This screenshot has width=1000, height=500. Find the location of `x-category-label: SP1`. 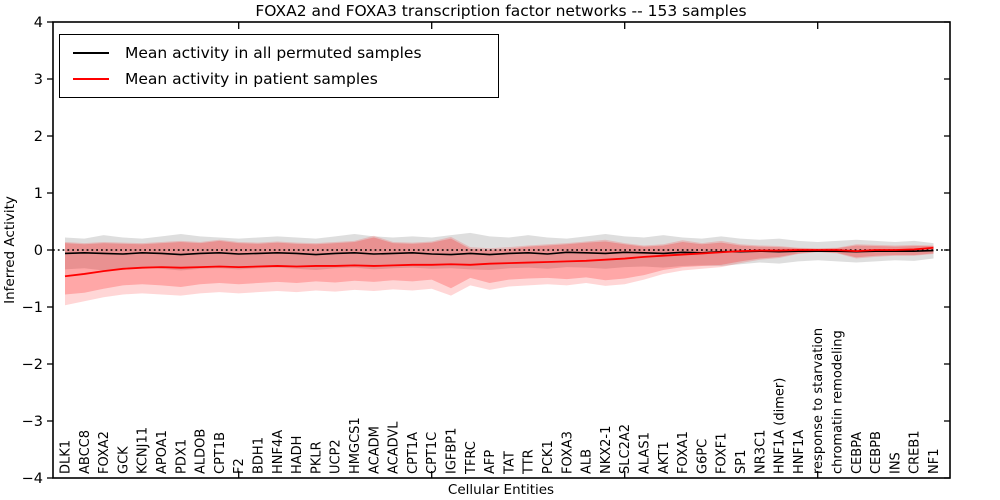

x-category-label: SP1 is located at coordinates (741, 462).